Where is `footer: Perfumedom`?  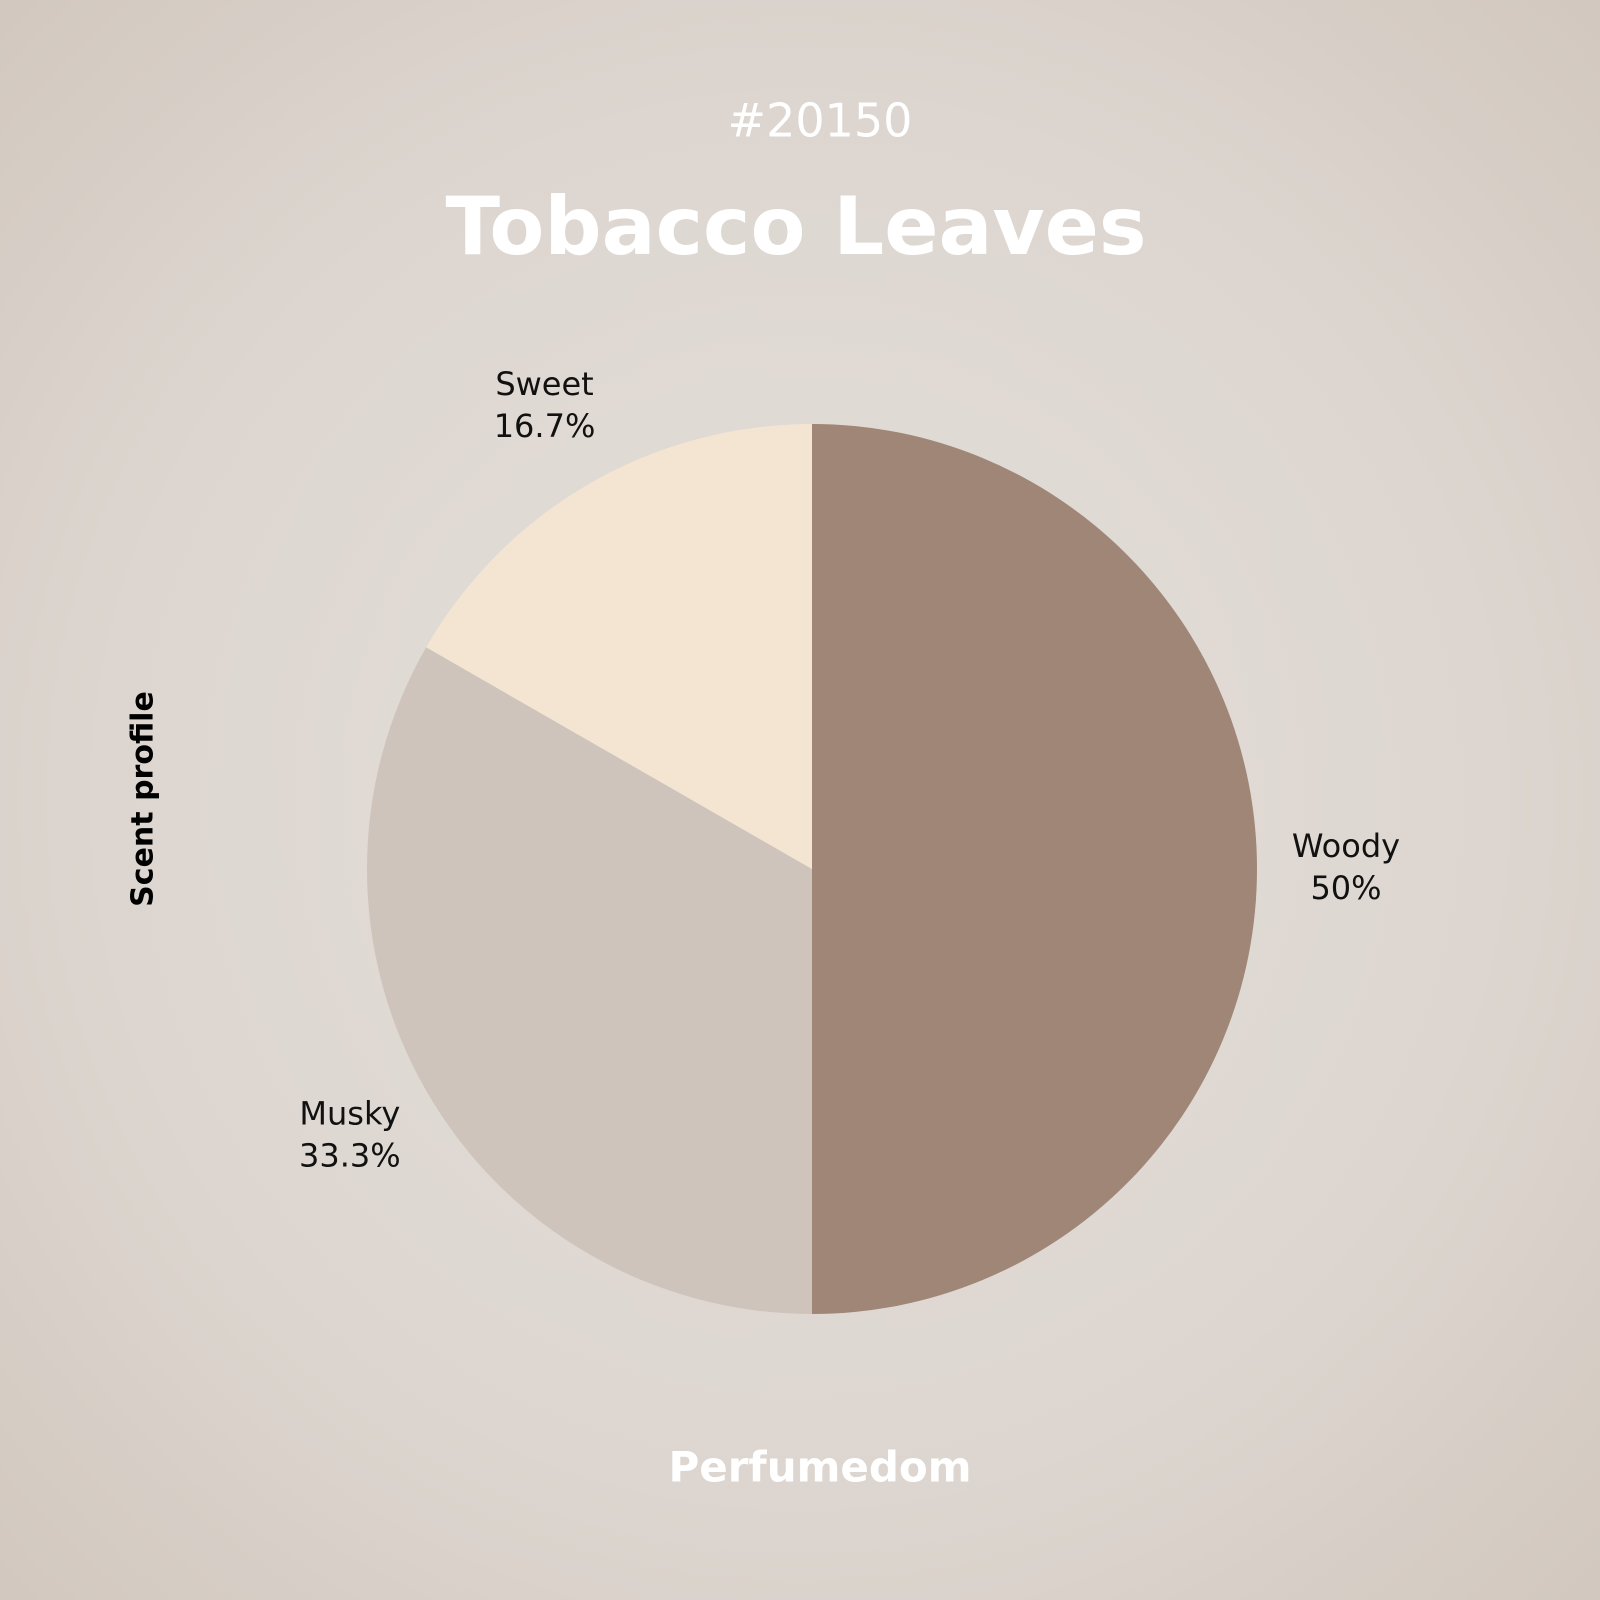
footer: Perfumedom is located at coordinates (819, 1467).